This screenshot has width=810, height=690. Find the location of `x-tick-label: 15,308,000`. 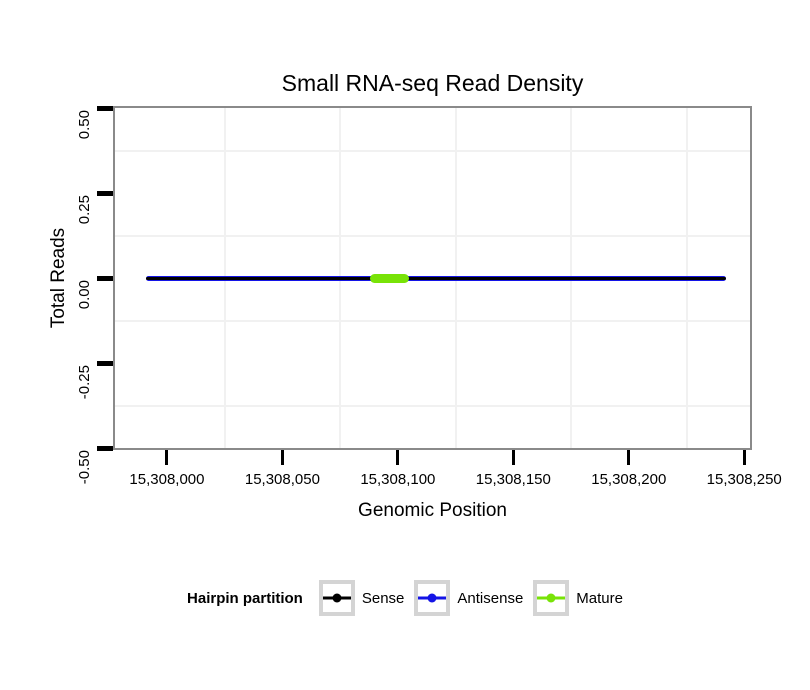

x-tick-label: 15,308,000 is located at coordinates (167, 479).